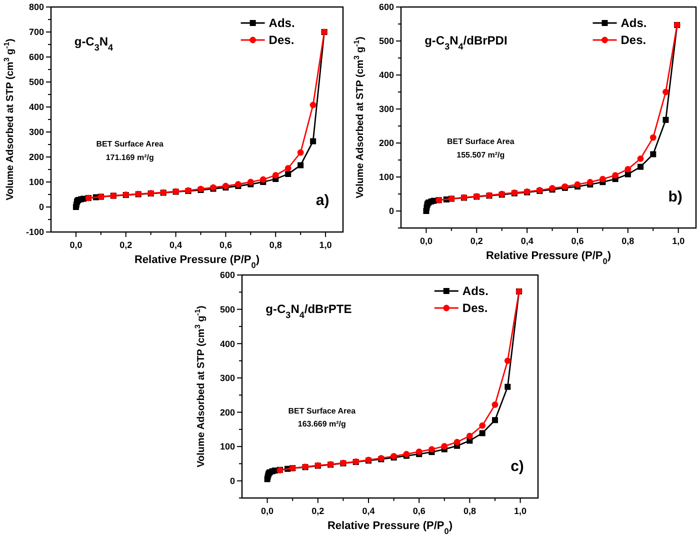 The image size is (700, 536). I want to click on annotation: 155.507 m²/g, so click(480, 155).